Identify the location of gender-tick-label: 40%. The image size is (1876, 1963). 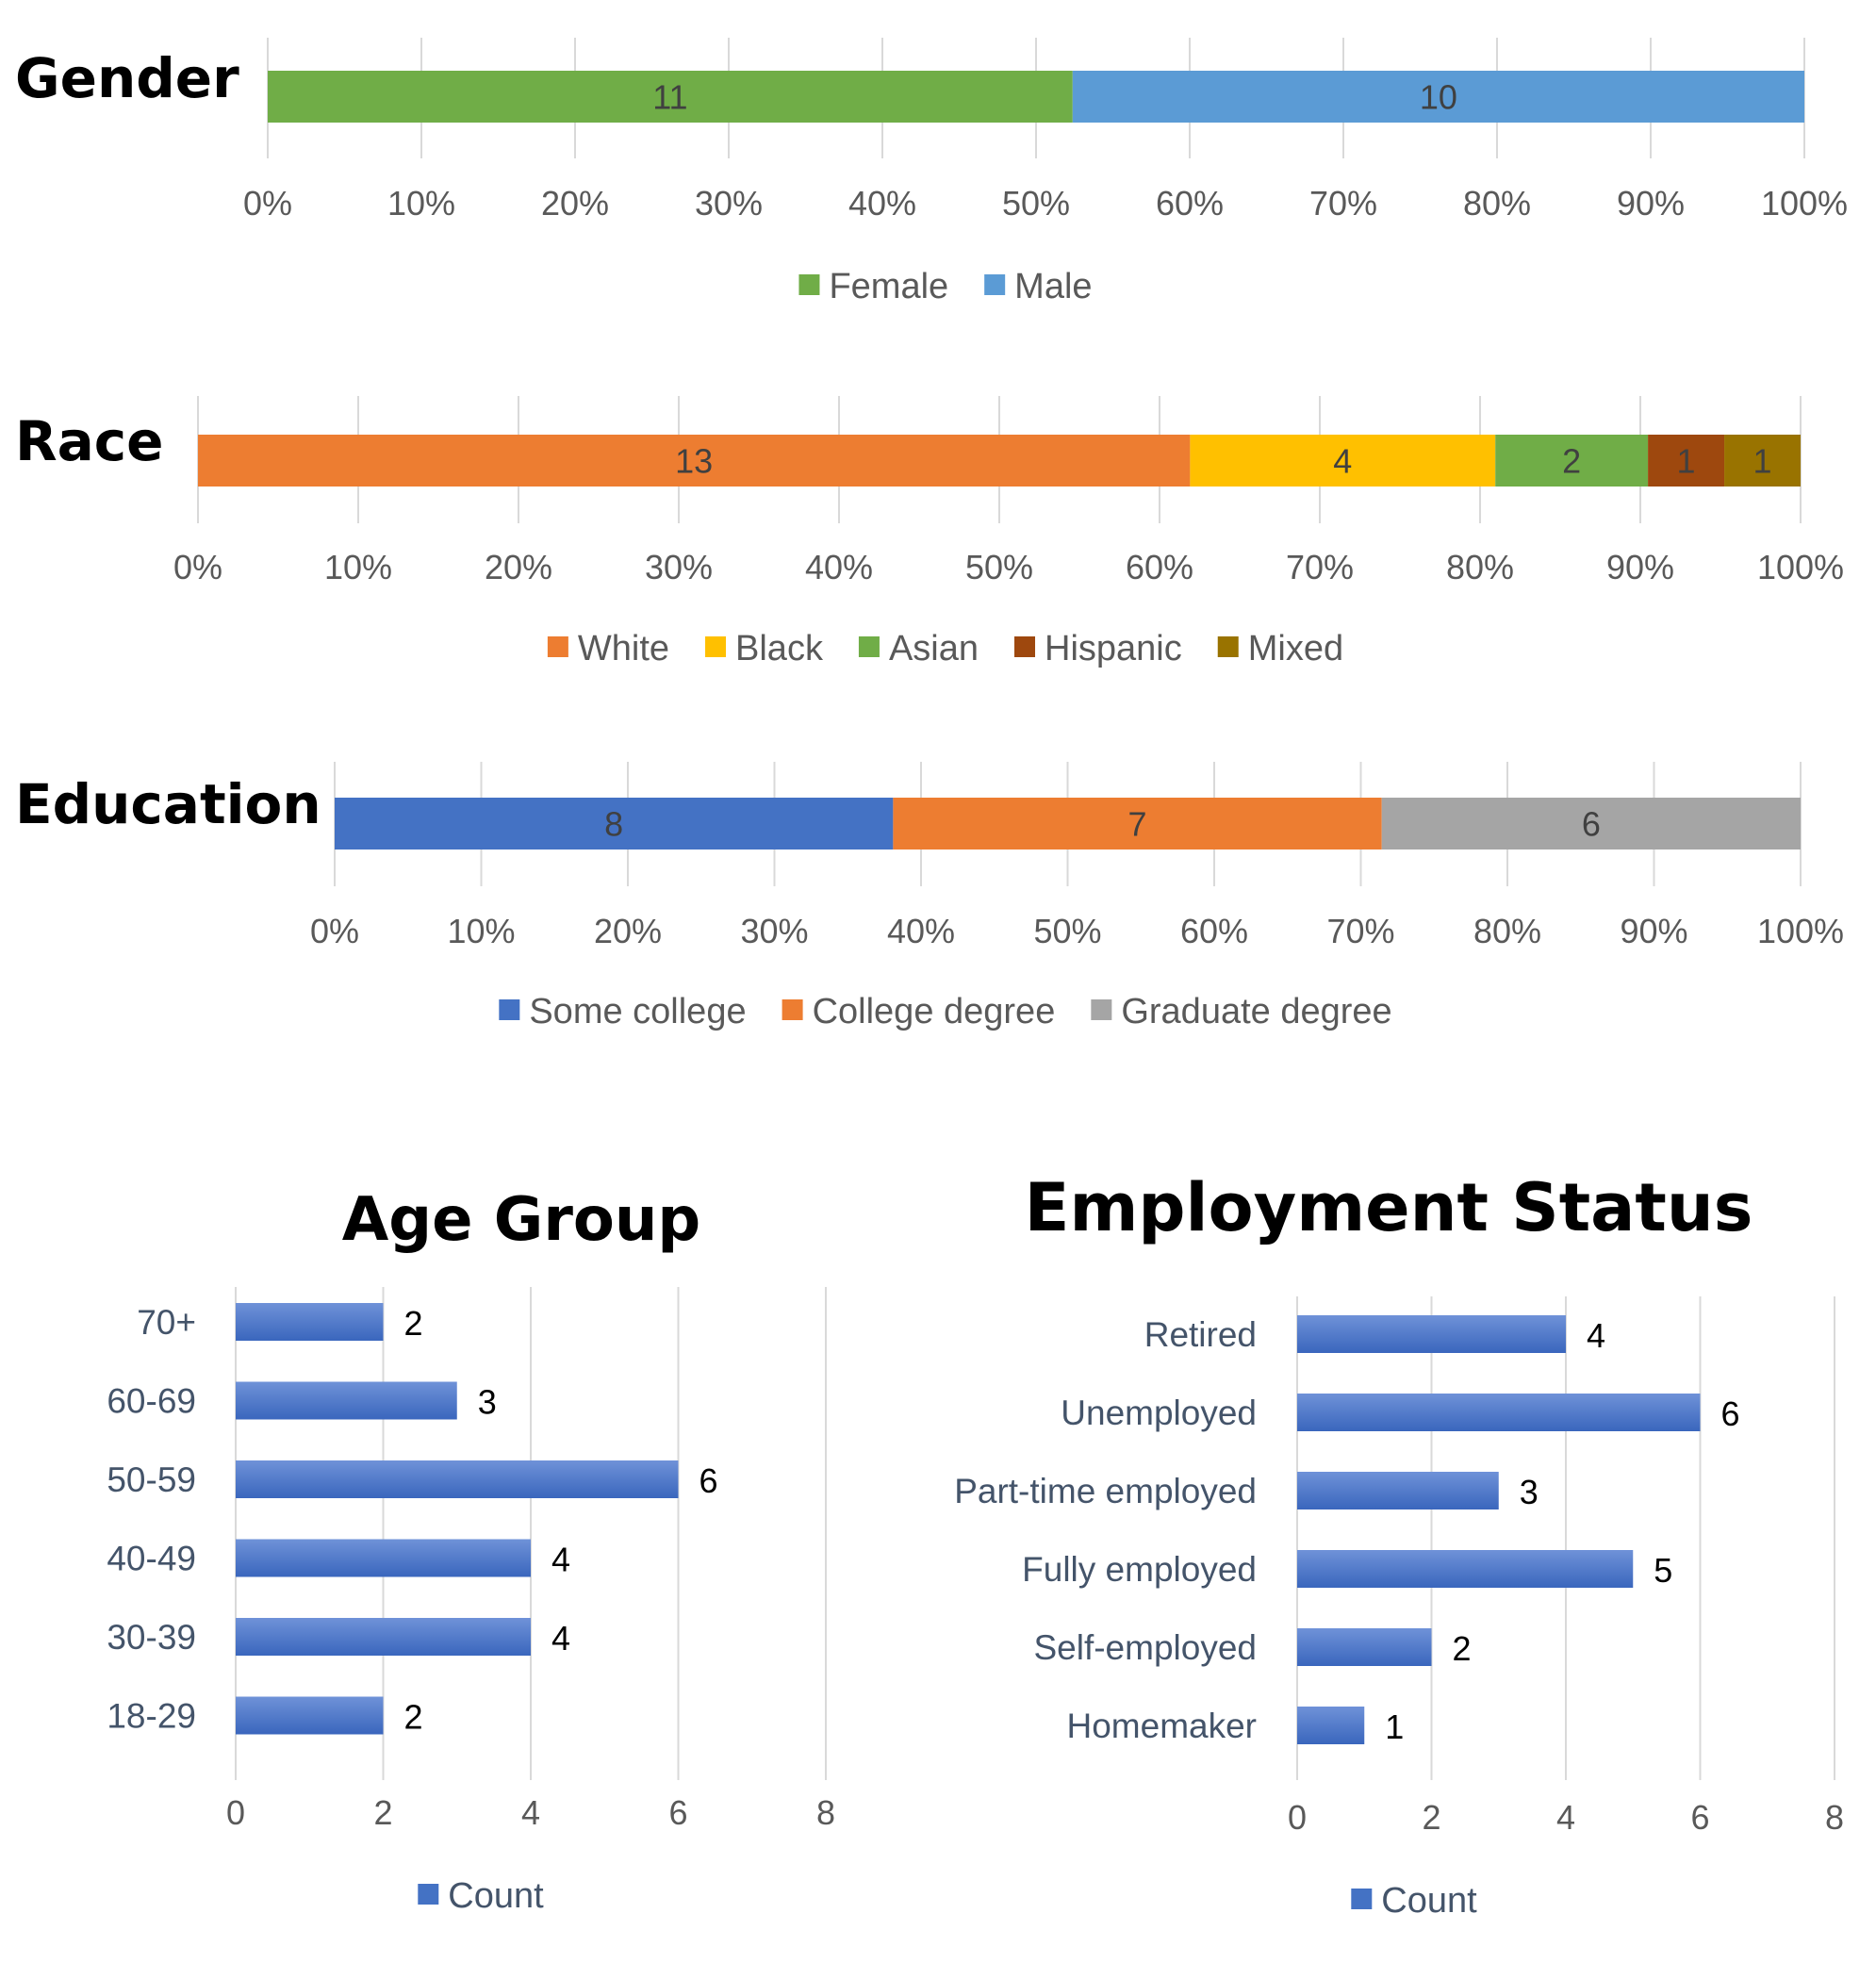
(882, 204).